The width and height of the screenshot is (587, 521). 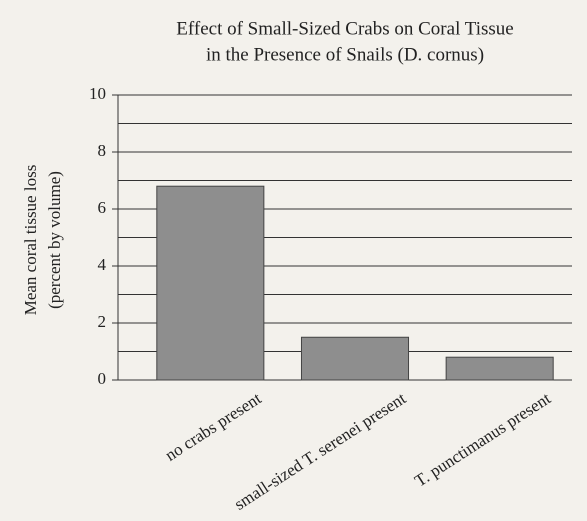 What do you see at coordinates (102, 321) in the screenshot?
I see `y-tick-label: 2` at bounding box center [102, 321].